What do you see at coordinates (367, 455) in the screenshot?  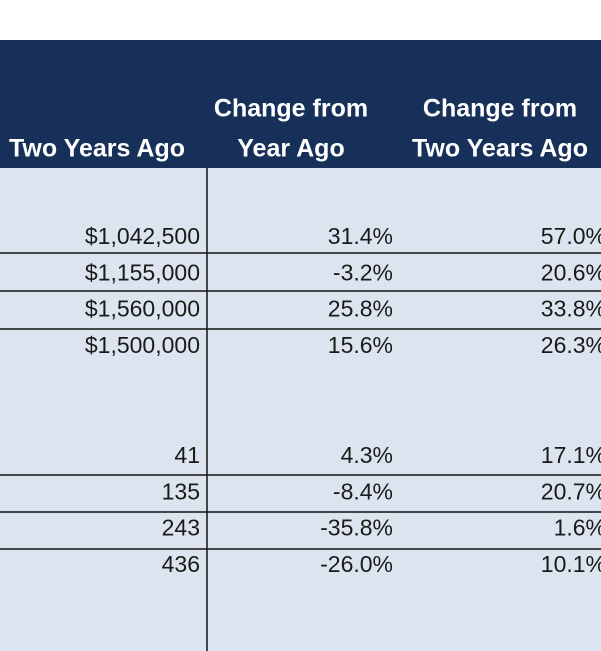 I see `cell: 4.3%` at bounding box center [367, 455].